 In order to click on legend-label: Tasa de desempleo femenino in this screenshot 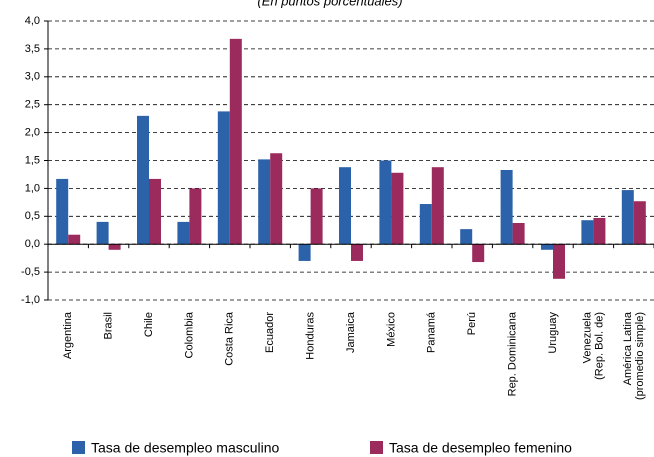, I will do `click(480, 448)`.